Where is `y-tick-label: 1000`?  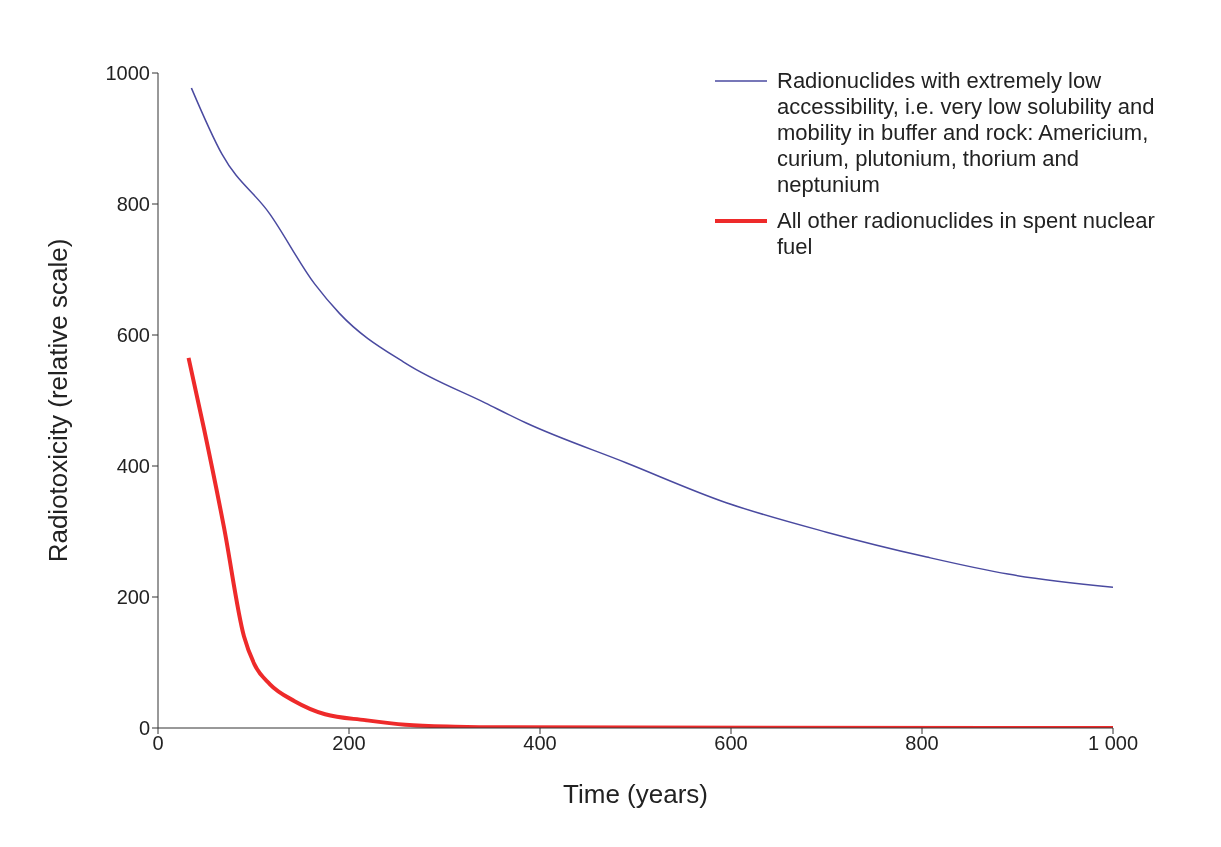 y-tick-label: 1000 is located at coordinates (127, 73).